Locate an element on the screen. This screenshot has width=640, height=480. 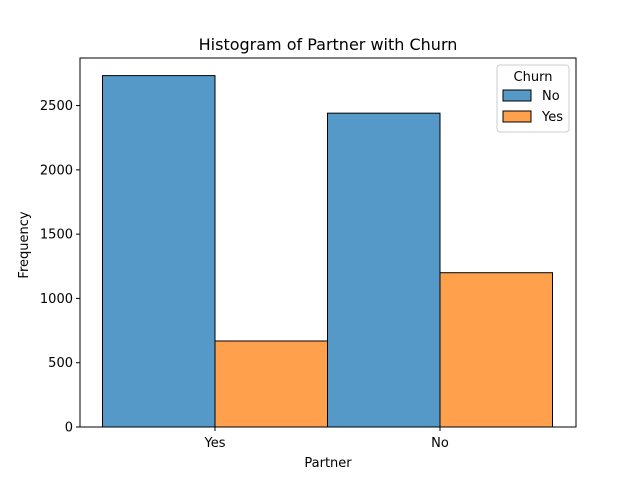
y-tick-label: 1000 is located at coordinates (56, 299).